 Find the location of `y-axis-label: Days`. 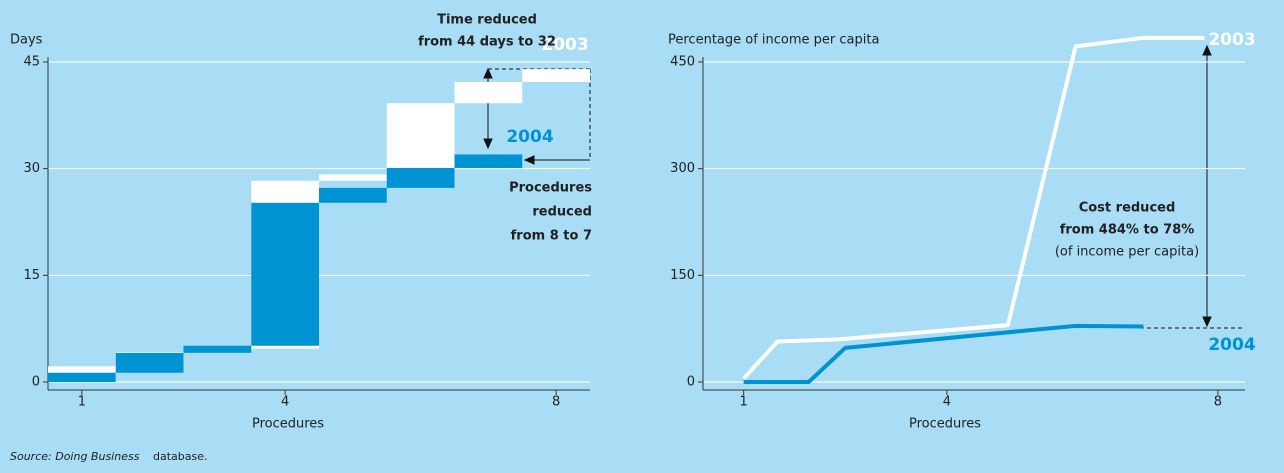

y-axis-label: Days is located at coordinates (26, 40).